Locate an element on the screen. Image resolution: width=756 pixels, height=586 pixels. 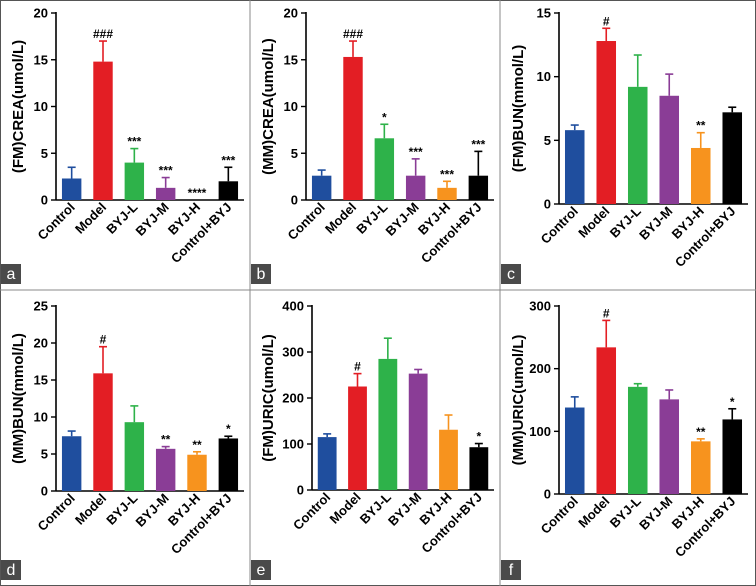
panel-letter: a is located at coordinates (11, 274).